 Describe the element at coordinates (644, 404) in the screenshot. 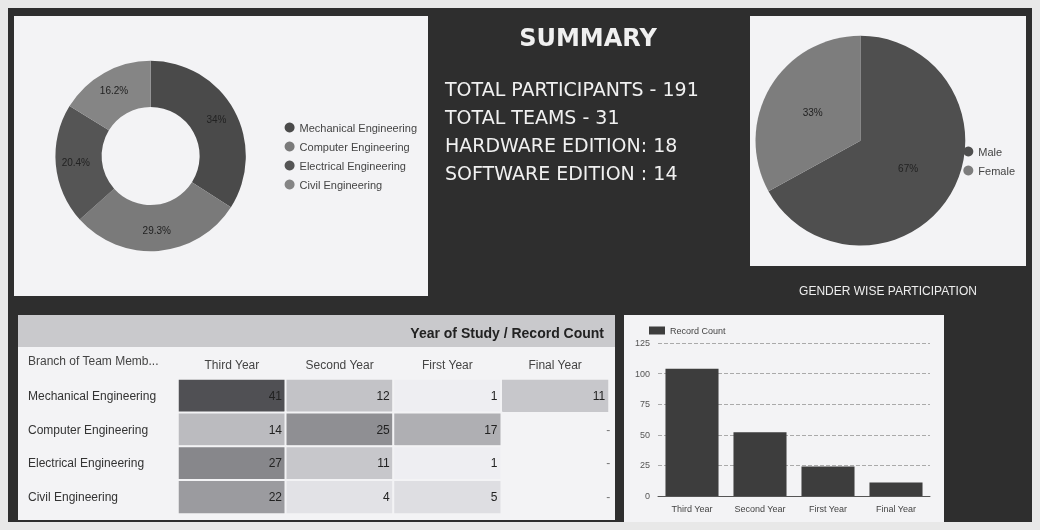

I see `y-tick-label: 75` at that location.